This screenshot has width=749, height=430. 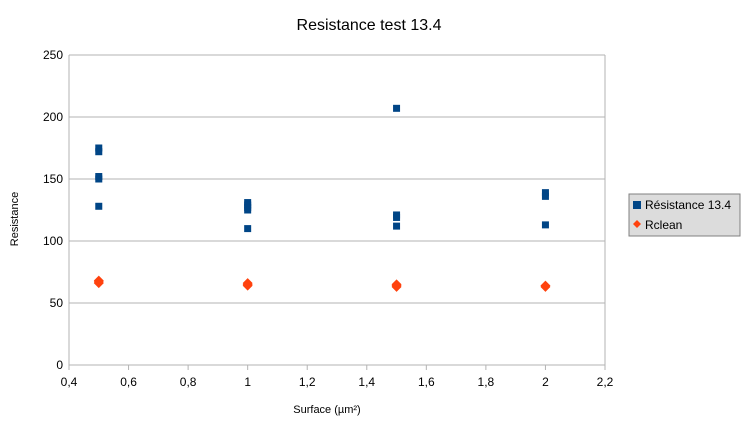 What do you see at coordinates (53, 117) in the screenshot?
I see `y-tick-label: 200` at bounding box center [53, 117].